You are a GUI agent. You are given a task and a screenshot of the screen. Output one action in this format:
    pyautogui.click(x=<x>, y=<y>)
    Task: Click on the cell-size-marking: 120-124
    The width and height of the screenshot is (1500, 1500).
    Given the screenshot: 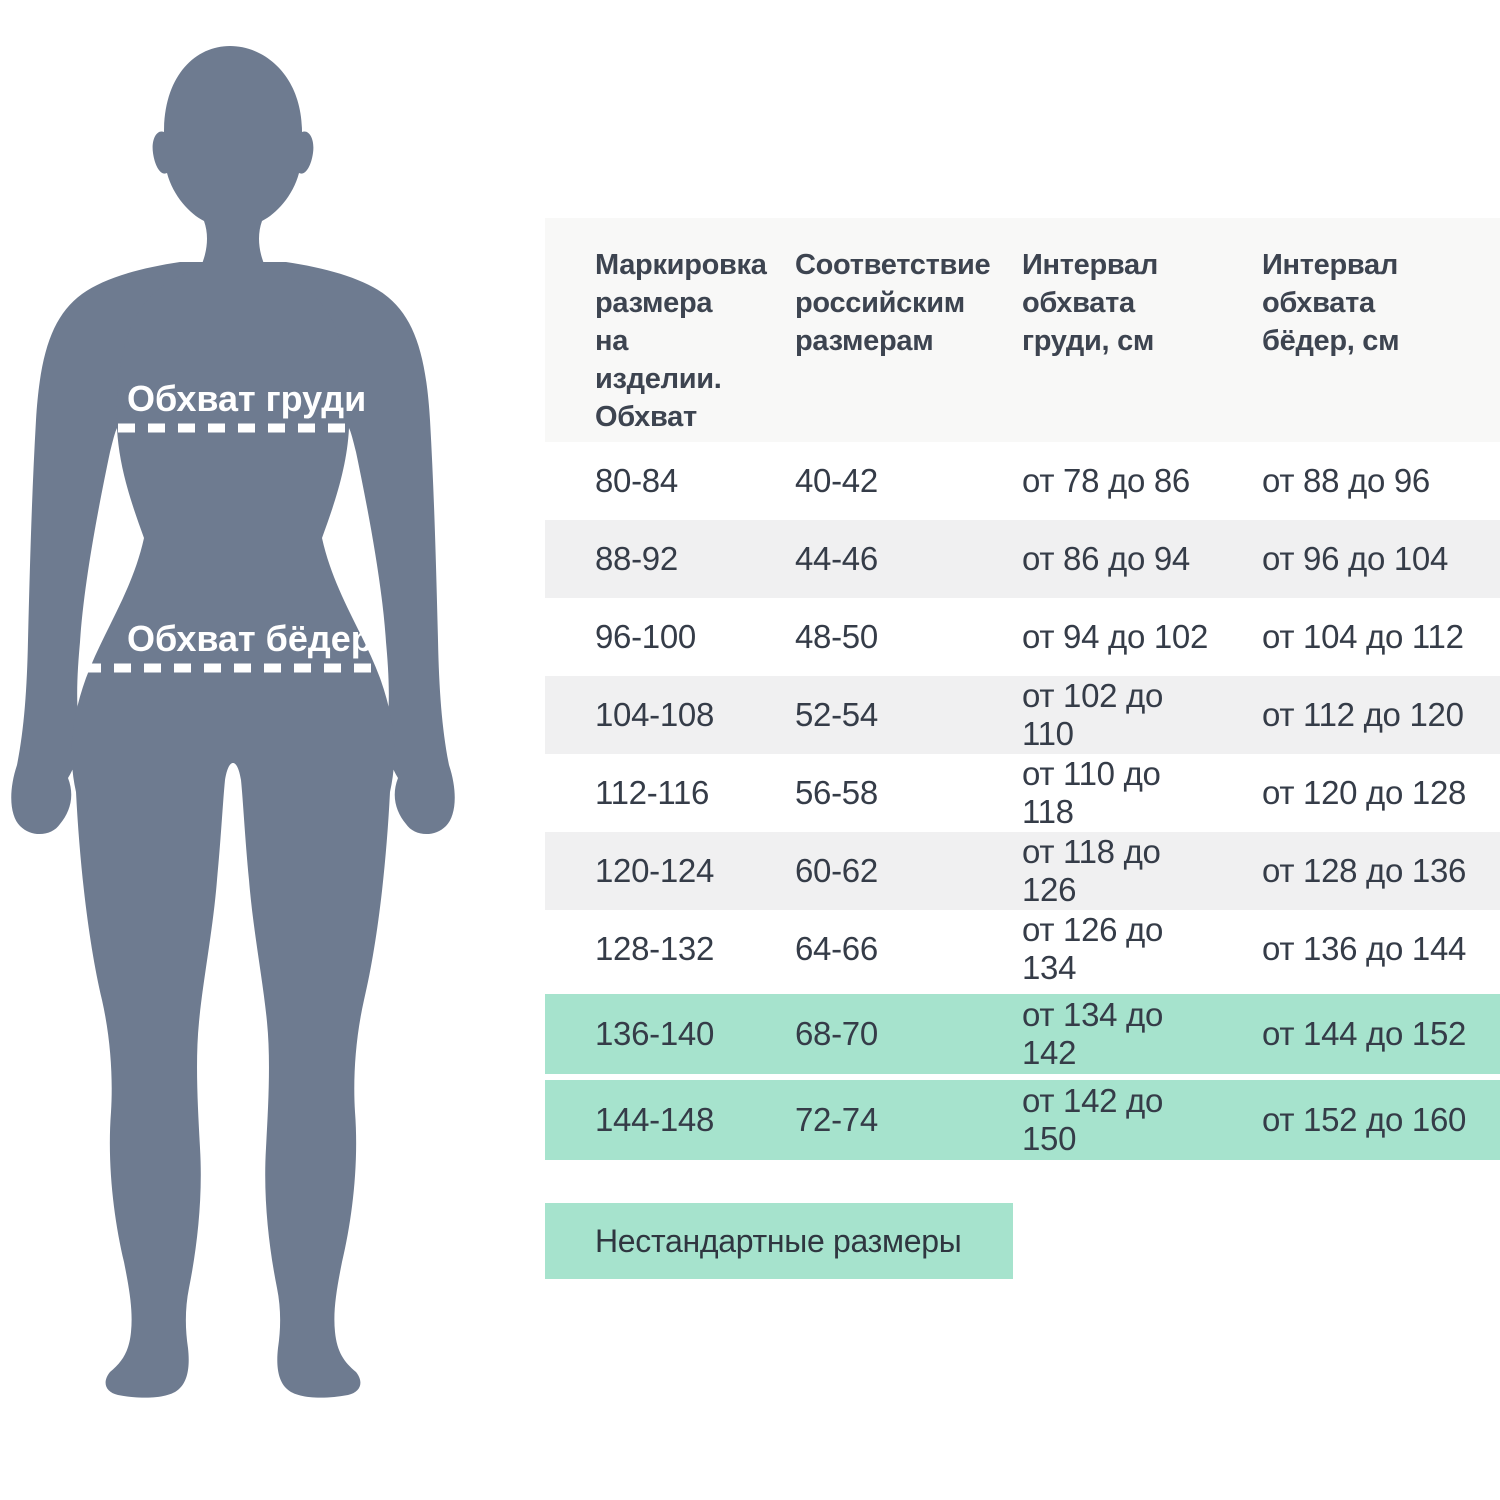 What is the action you would take?
    pyautogui.click(x=655, y=870)
    